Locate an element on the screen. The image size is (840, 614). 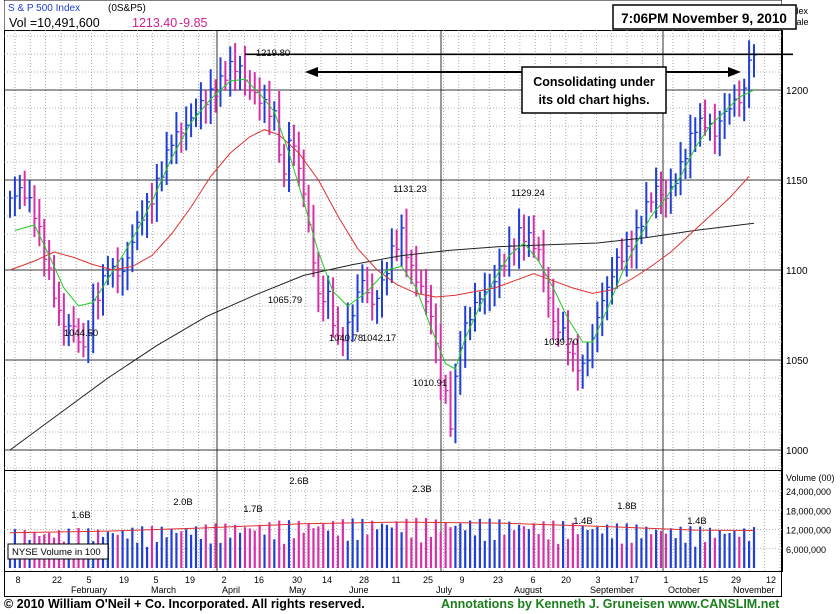
arrow-head-right is located at coordinates (734, 72).